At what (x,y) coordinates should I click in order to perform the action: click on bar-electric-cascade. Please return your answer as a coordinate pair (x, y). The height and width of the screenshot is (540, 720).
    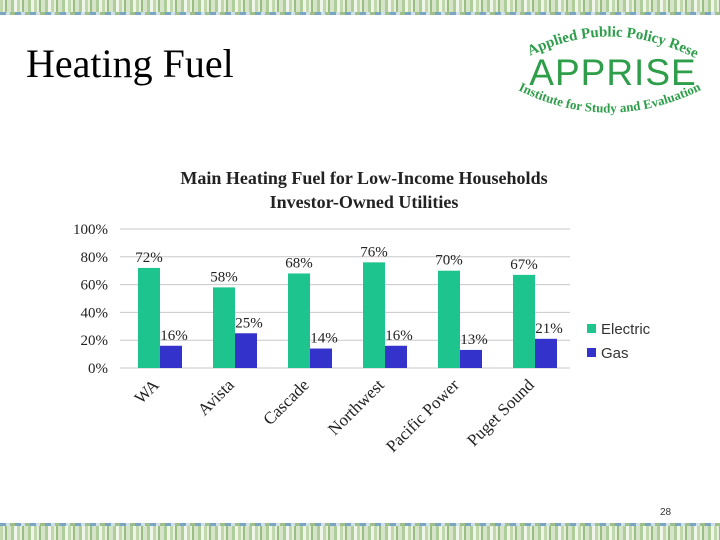
    Looking at the image, I should click on (299, 320).